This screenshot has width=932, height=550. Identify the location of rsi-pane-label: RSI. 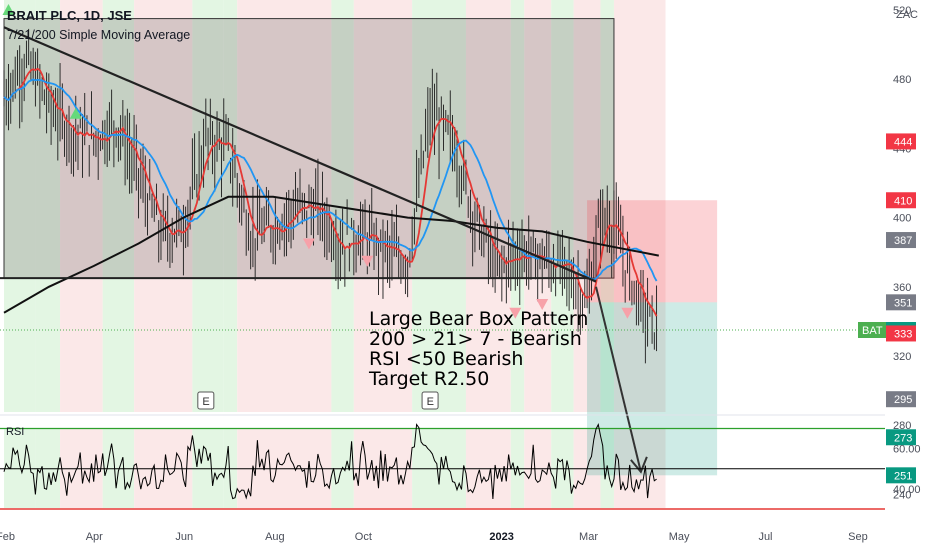
(15, 432).